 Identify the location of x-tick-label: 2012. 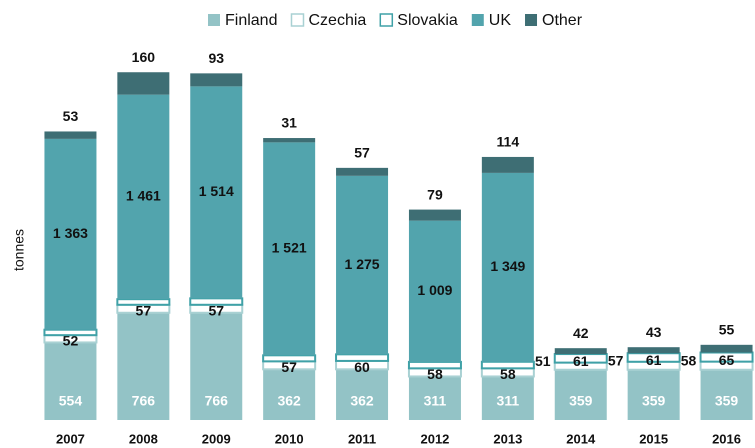
(434, 438).